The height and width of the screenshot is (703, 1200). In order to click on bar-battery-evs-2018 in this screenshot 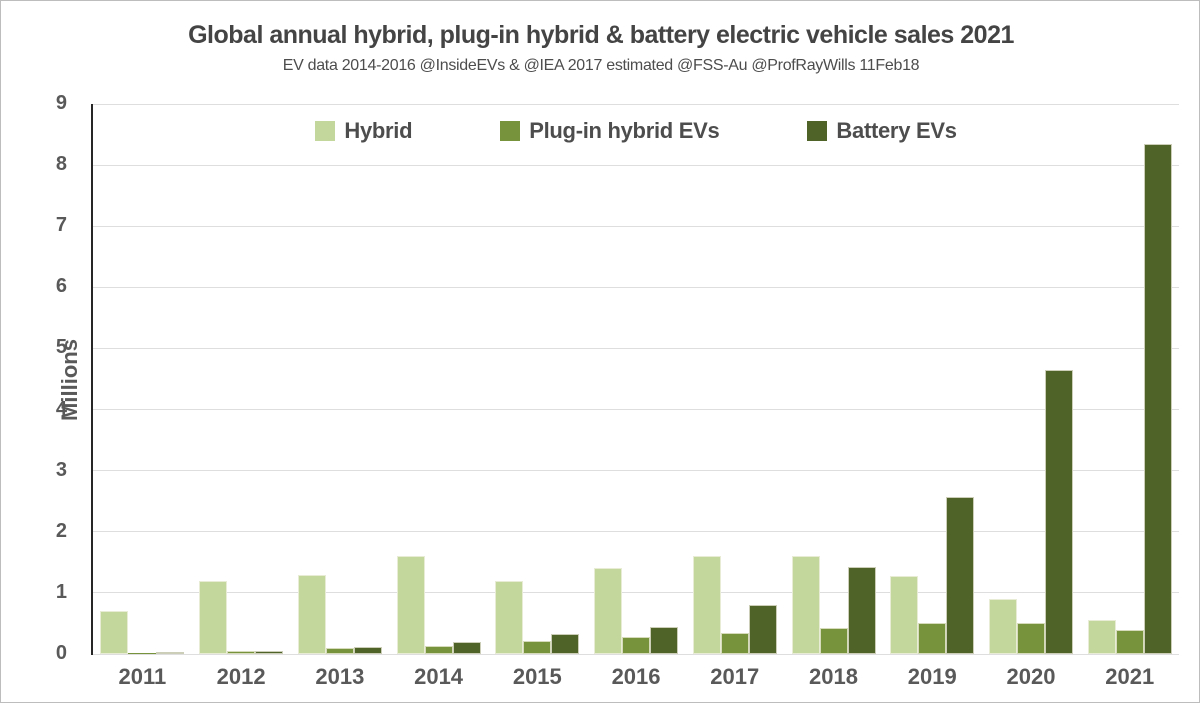, I will do `click(861, 610)`.